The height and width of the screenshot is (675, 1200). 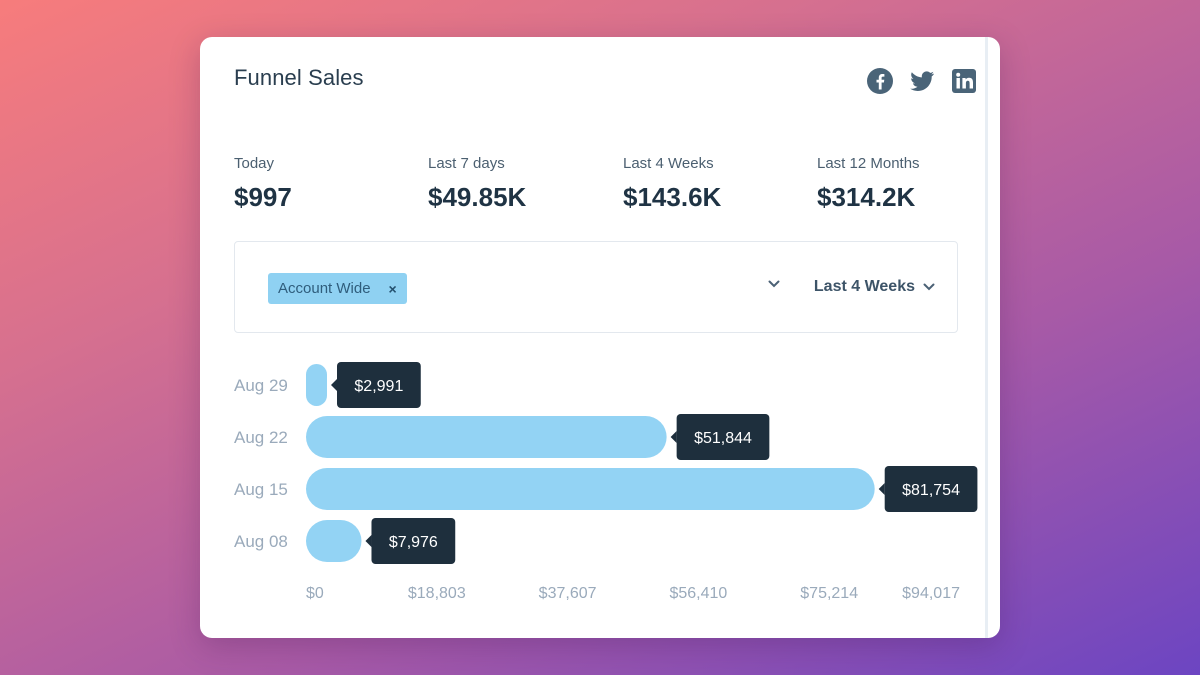 I want to click on stat-label: Last 12 Months, so click(x=868, y=163).